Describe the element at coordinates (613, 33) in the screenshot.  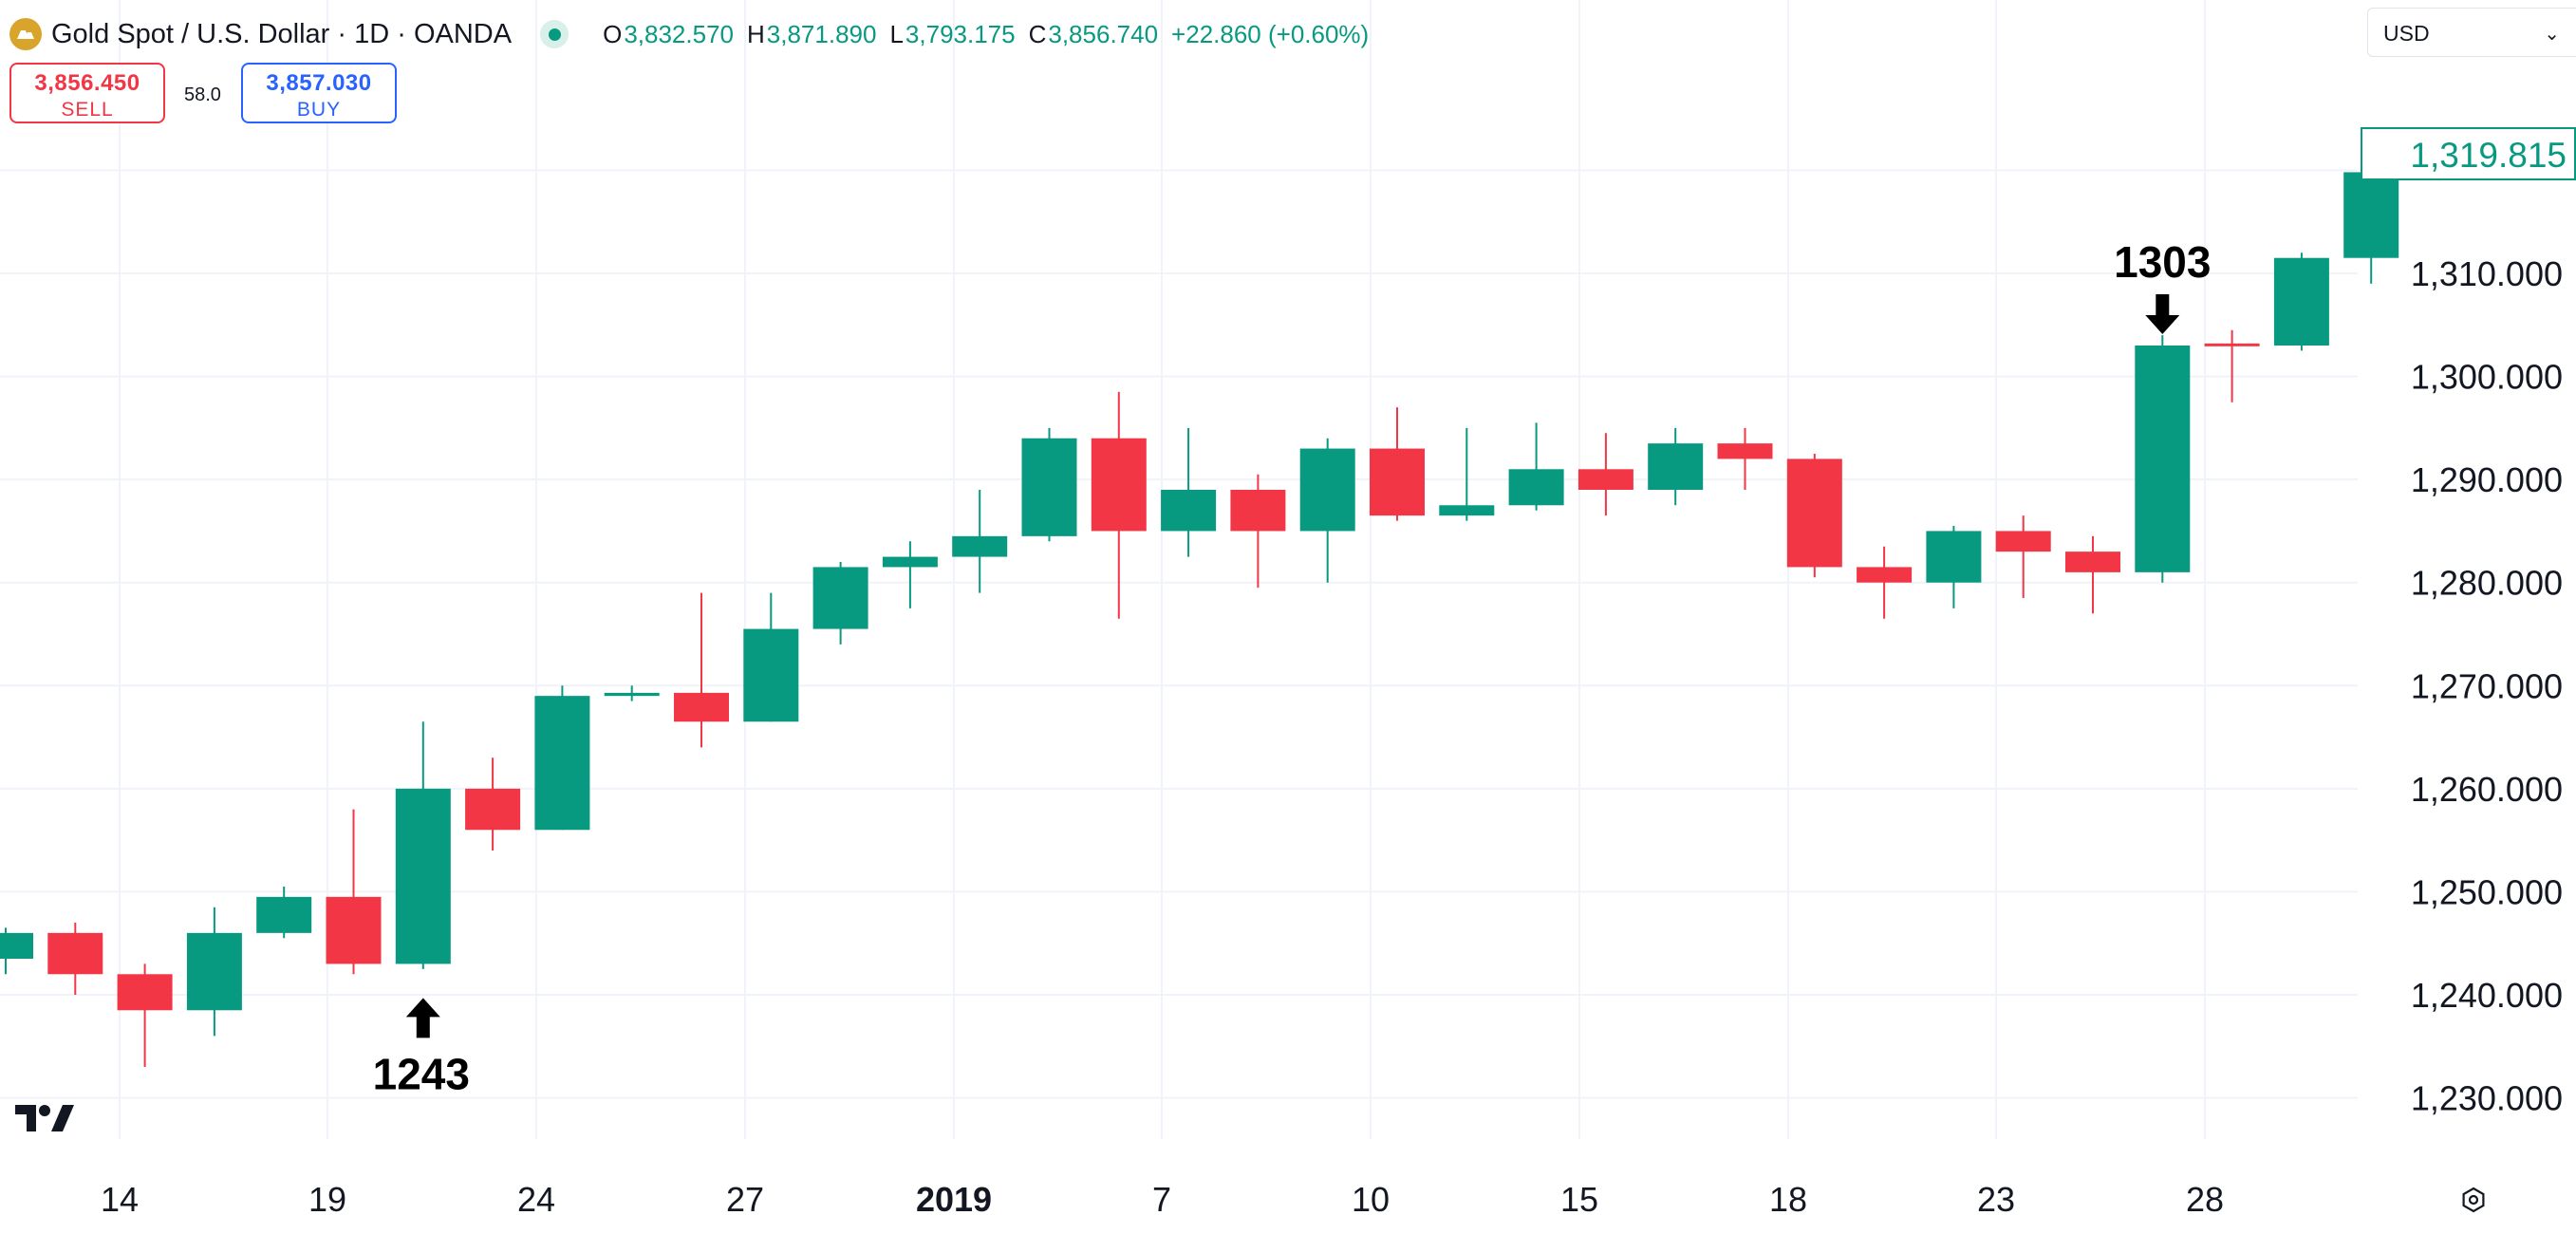
I see `open-label: O` at that location.